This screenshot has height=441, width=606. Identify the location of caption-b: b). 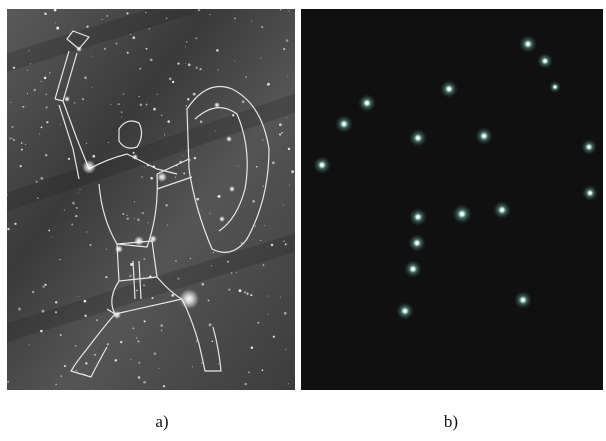
(451, 421).